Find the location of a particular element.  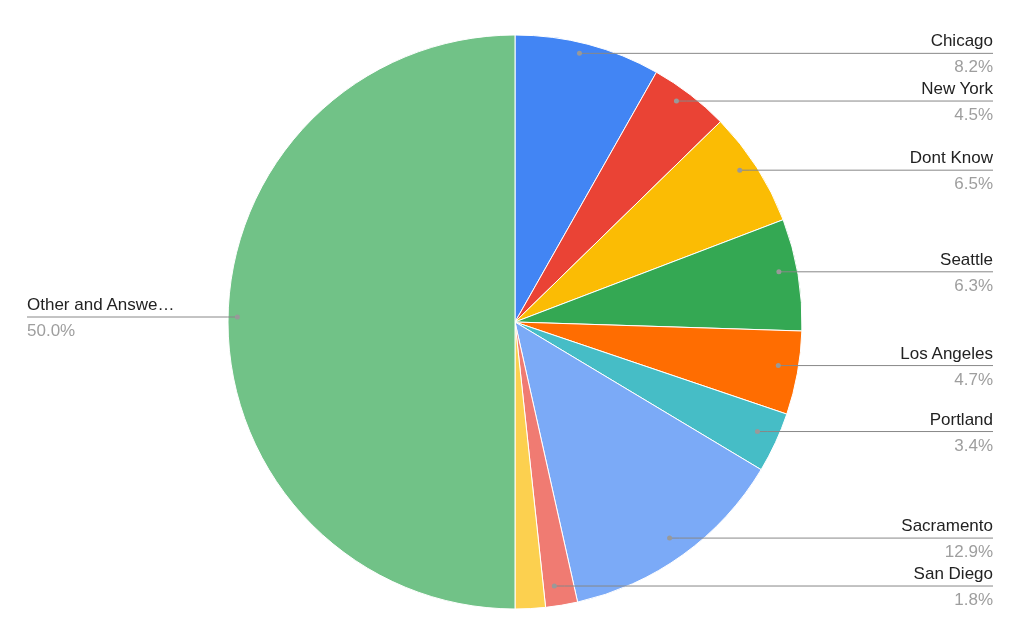

slice-label: Portland is located at coordinates (961, 419).